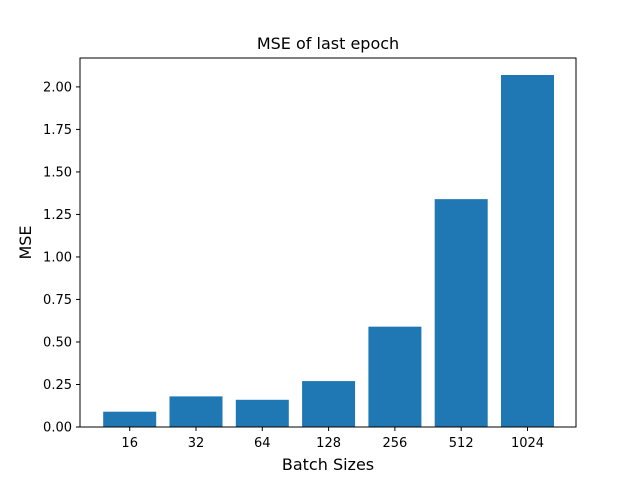 The image size is (640, 480). Describe the element at coordinates (57, 342) in the screenshot. I see `y-tick-label: 0.50` at that location.